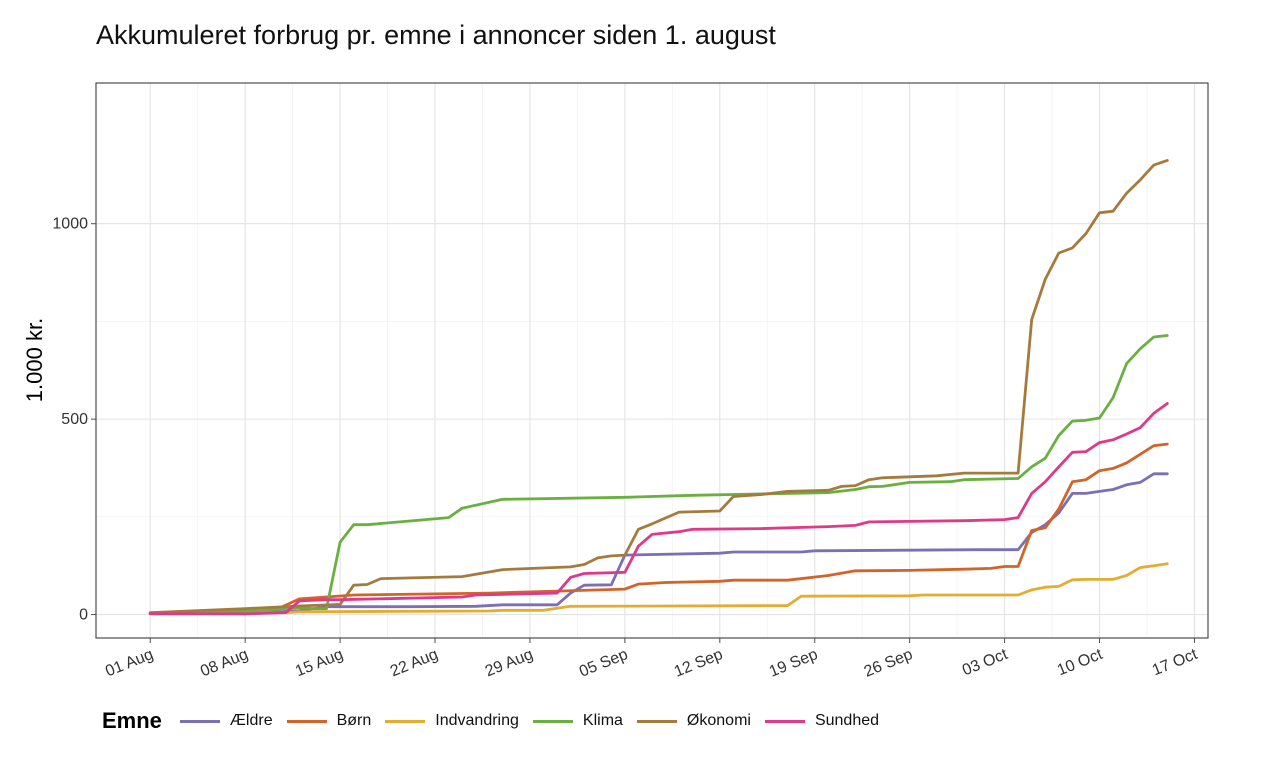  I want to click on y-tick-label: 500, so click(74, 419).